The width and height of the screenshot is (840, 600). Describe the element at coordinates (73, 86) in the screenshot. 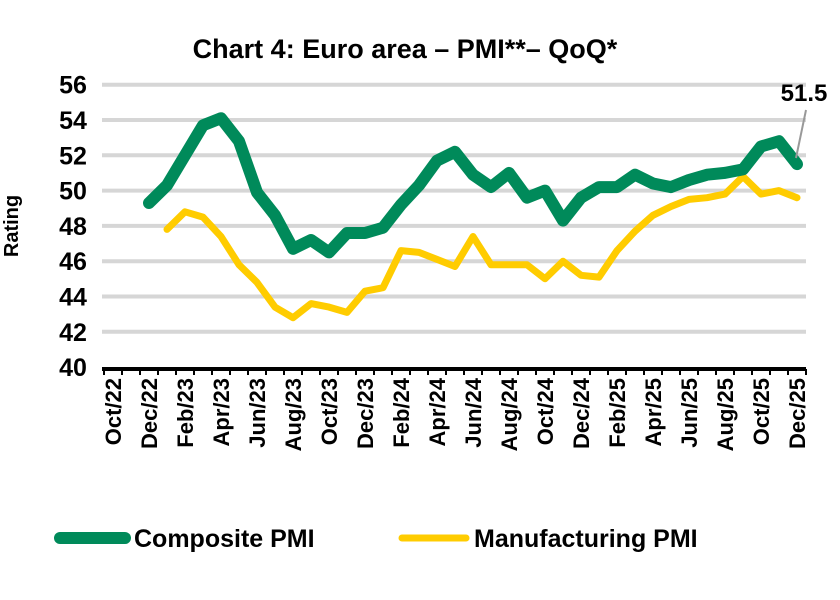

I see `y-tick-label: 56` at that location.